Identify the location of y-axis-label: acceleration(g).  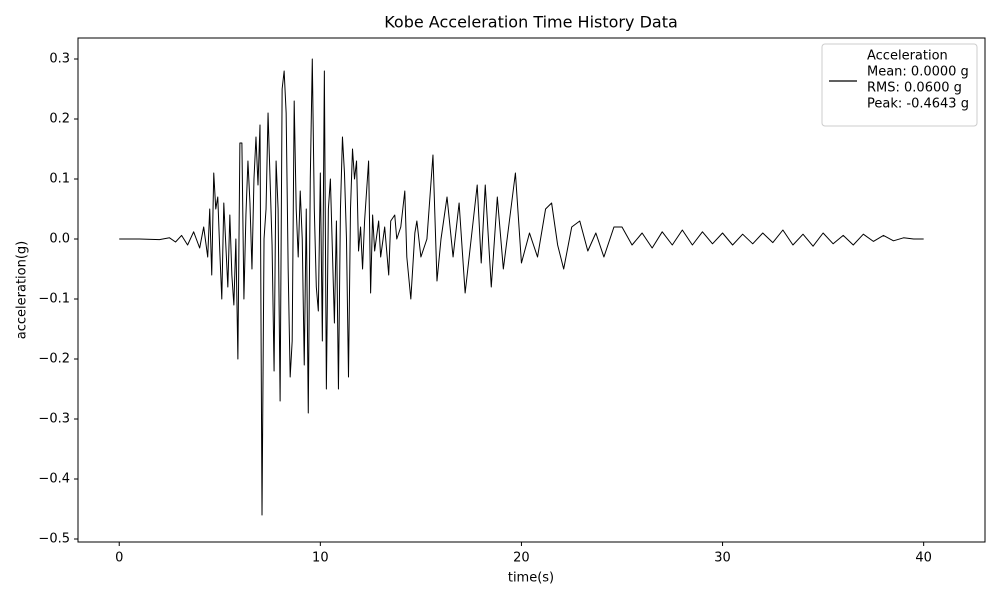
(22, 290).